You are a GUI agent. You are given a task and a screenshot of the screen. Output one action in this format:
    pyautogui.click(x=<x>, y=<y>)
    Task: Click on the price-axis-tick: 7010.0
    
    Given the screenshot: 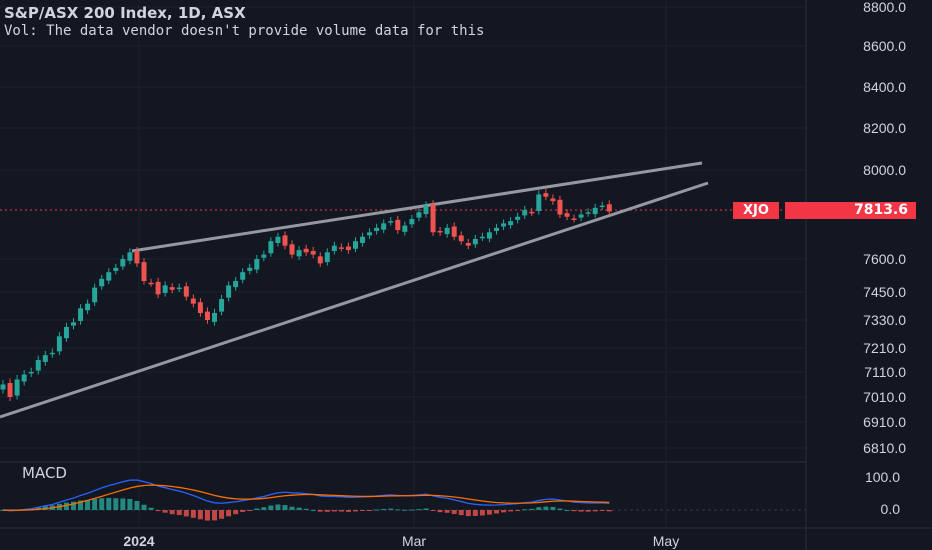 What is the action you would take?
    pyautogui.click(x=884, y=397)
    